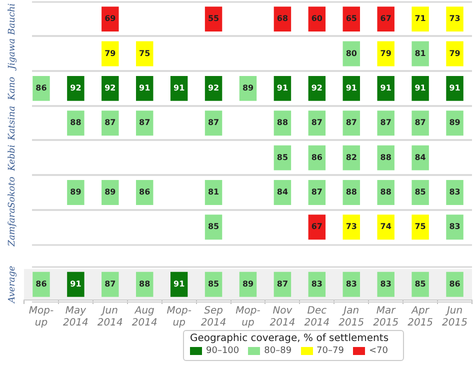 The width and height of the screenshot is (474, 366). What do you see at coordinates (317, 317) in the screenshot?
I see `x-tick-label: Dec 2014` at bounding box center [317, 317].